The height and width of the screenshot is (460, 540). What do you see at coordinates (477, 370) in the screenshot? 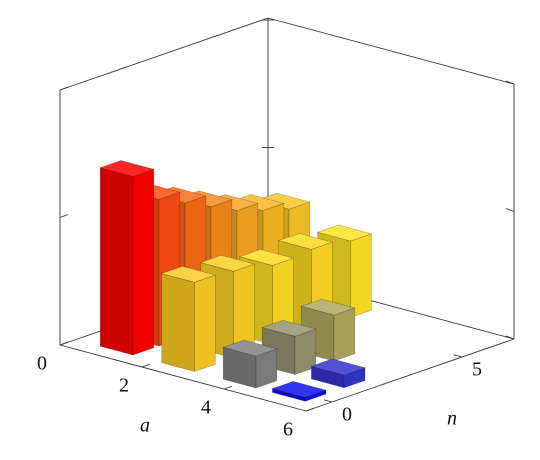
I see `y-tick-label: 5` at bounding box center [477, 370].